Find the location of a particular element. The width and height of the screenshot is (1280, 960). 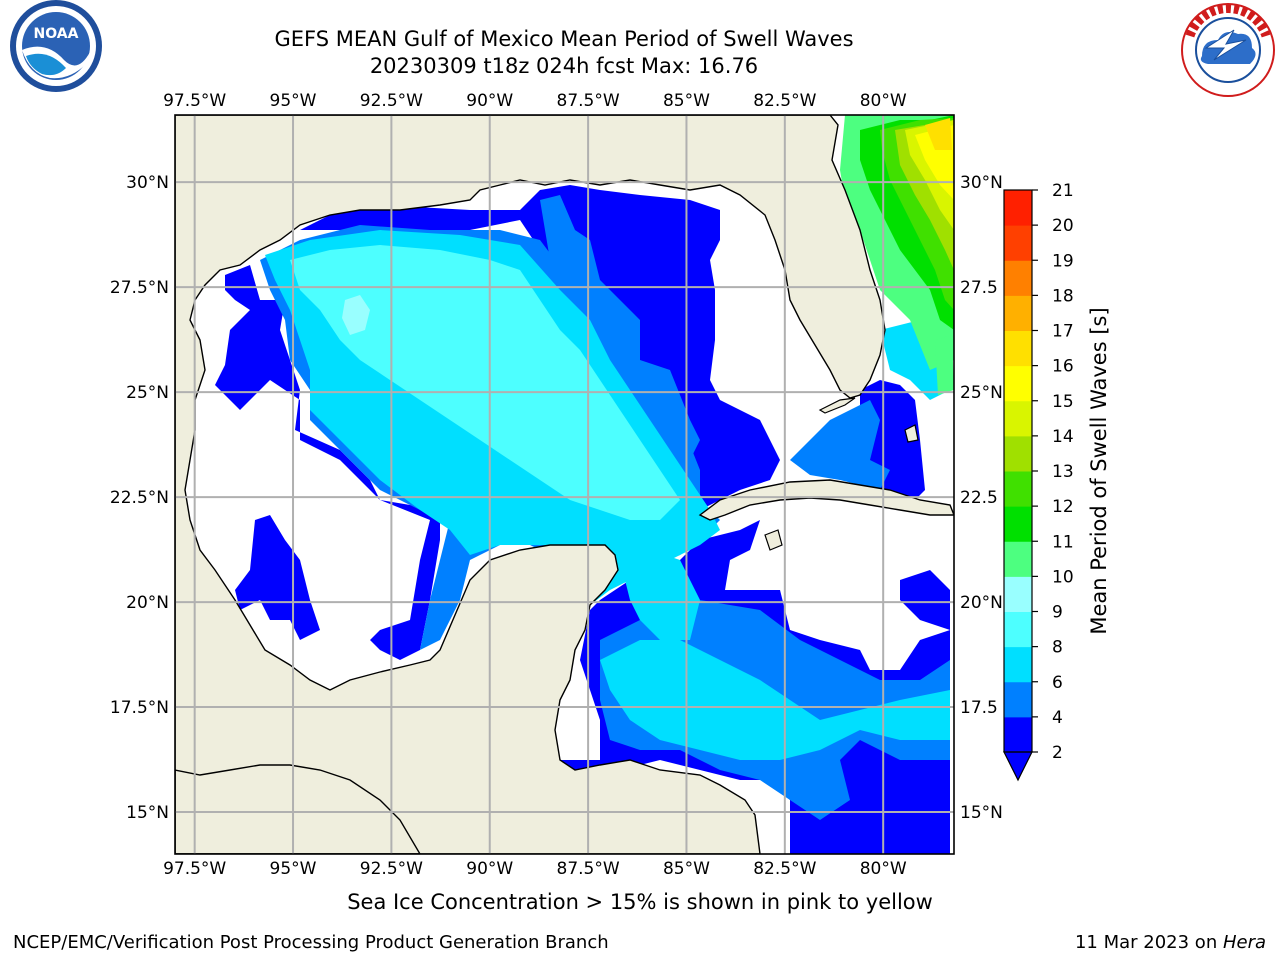

lon-tick-bottom: 85°W is located at coordinates (686, 869).